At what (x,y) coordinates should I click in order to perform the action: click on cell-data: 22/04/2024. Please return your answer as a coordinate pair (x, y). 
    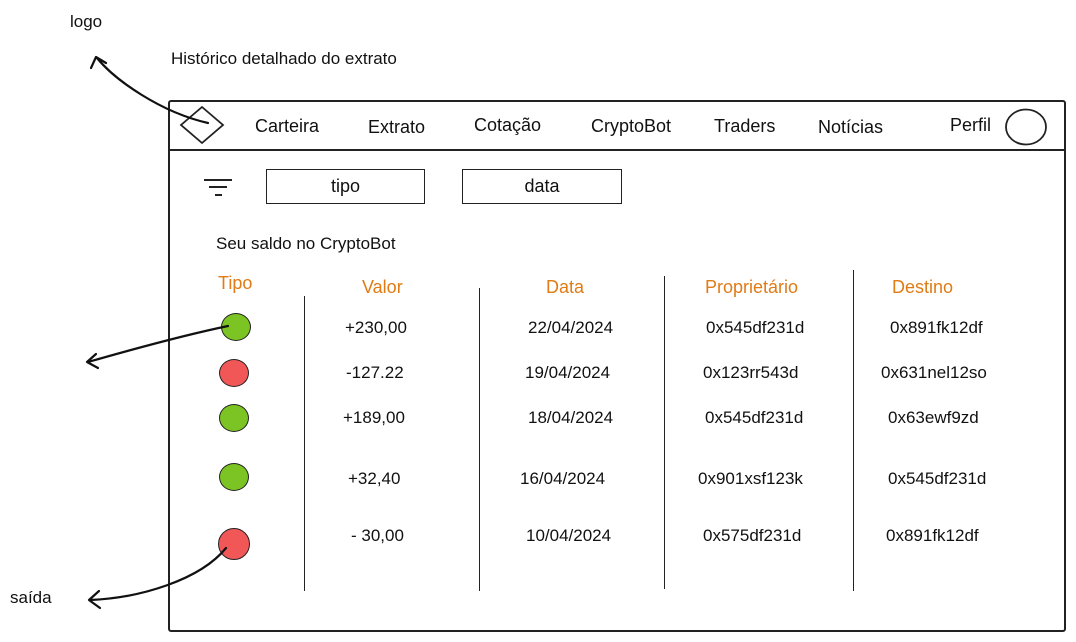
    Looking at the image, I should click on (571, 327).